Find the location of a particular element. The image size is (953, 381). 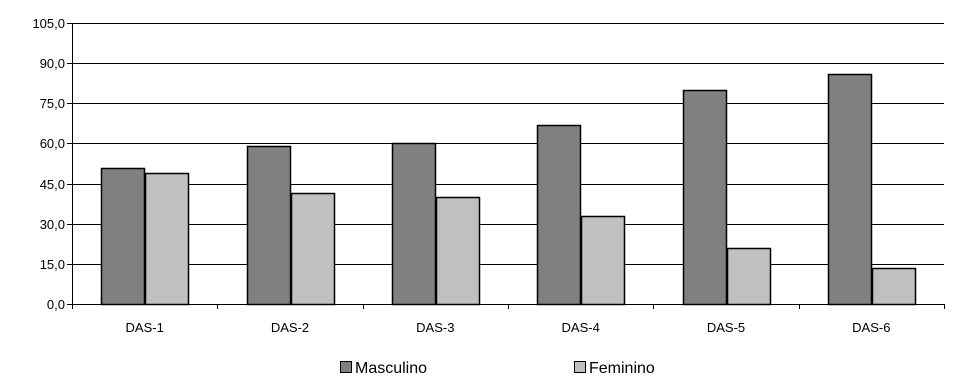

x-tick-label: DAS-4 is located at coordinates (581, 327).